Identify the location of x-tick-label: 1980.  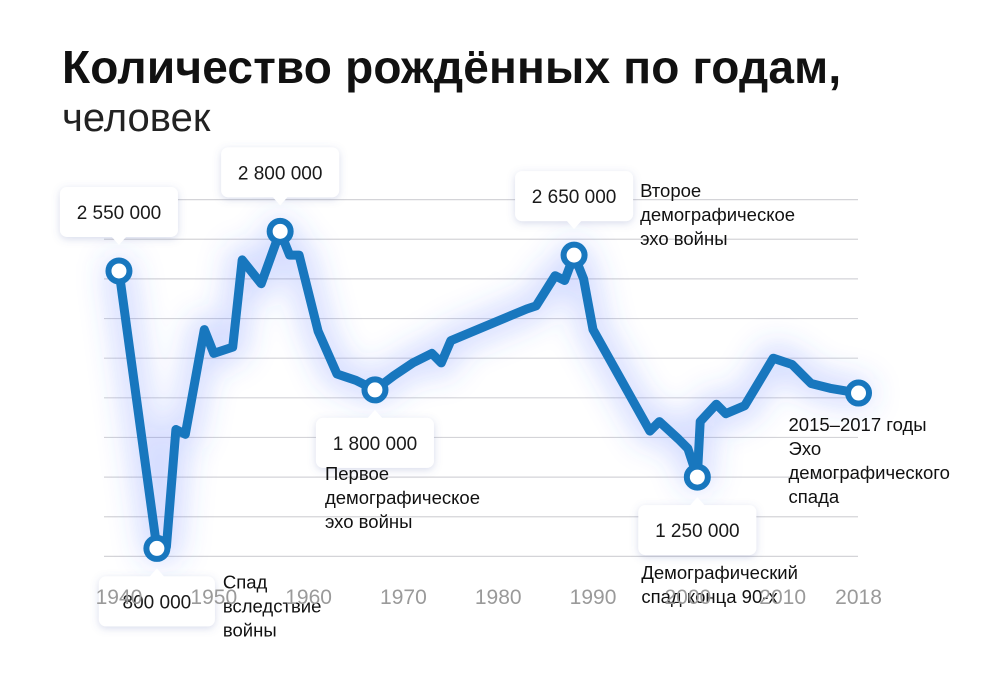
(498, 597).